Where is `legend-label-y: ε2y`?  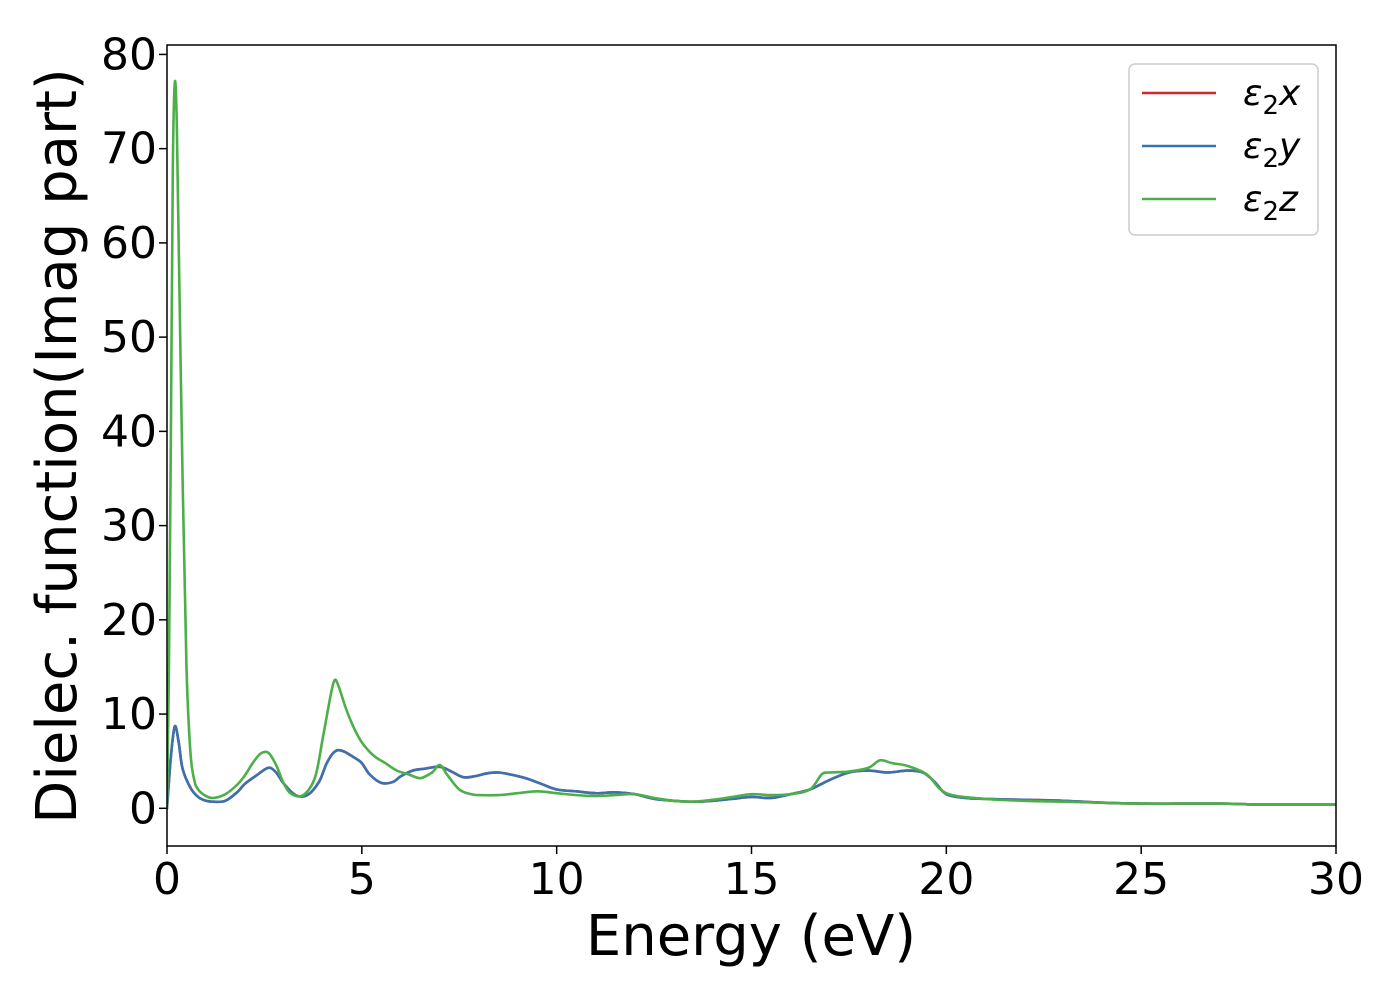
legend-label-y: ε2y is located at coordinates (1272, 150).